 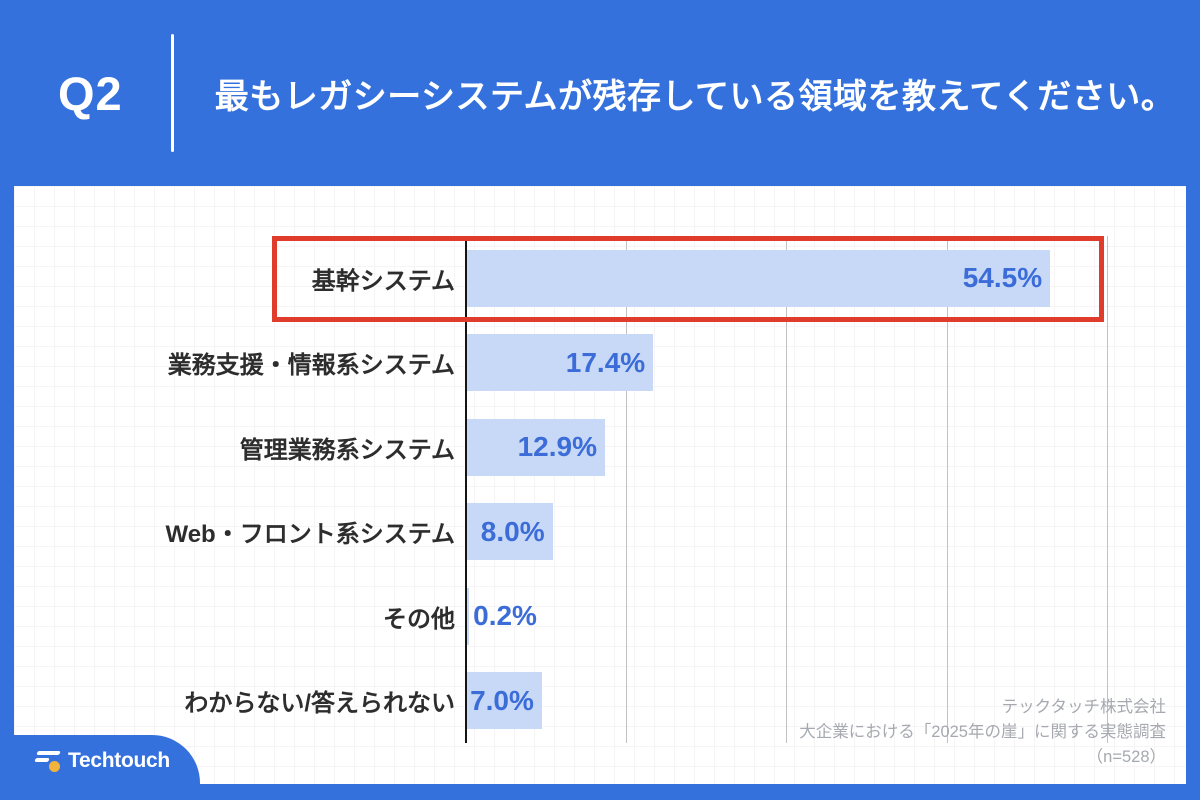 I want to click on bar-area: 54.5%, so click(x=826, y=278).